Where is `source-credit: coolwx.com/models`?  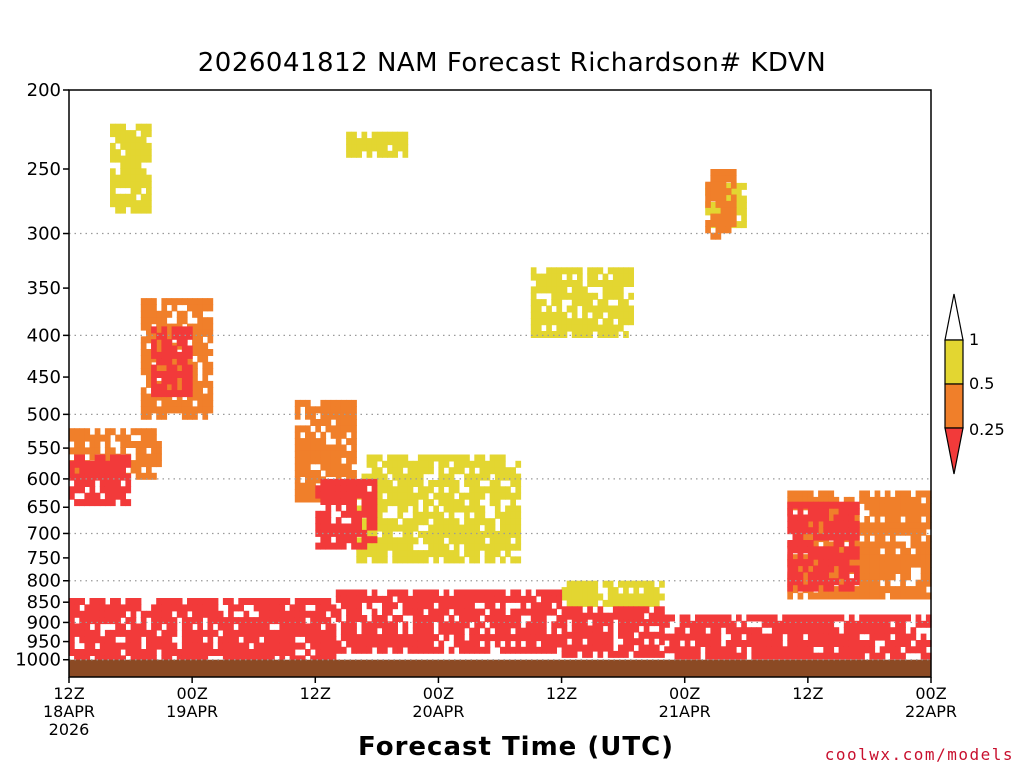 source-credit: coolwx.com/models is located at coordinates (919, 754).